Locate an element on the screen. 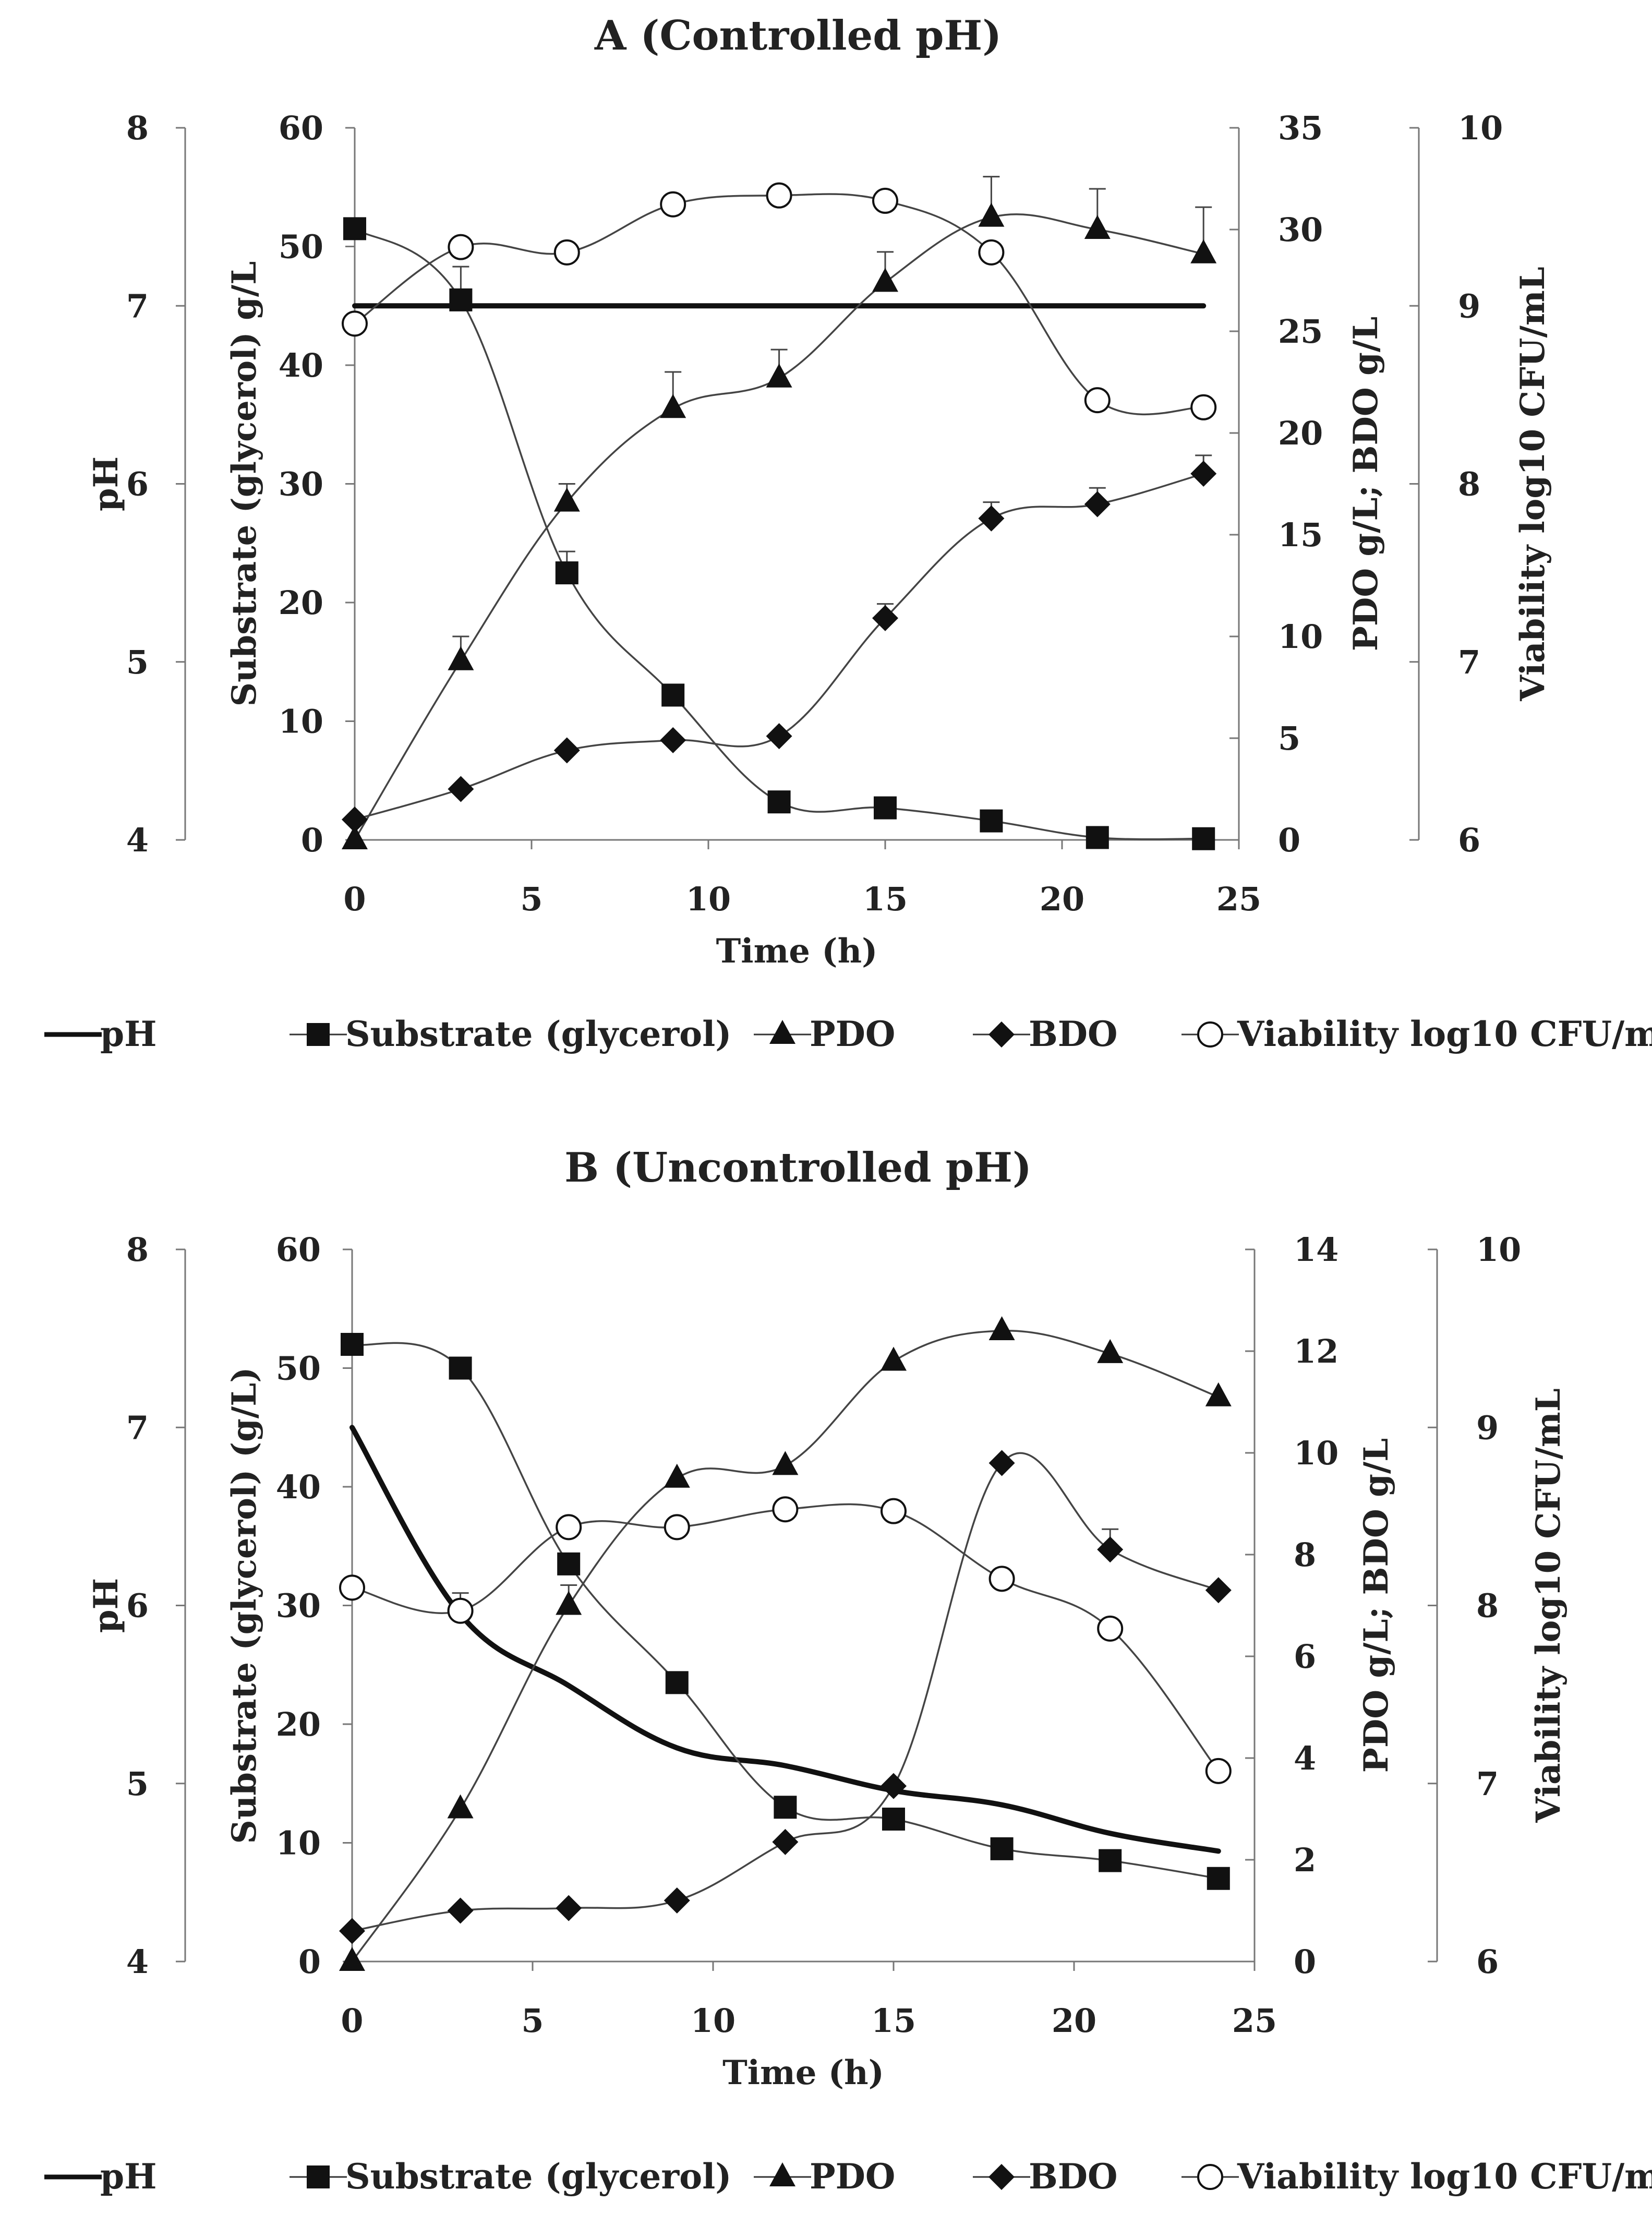 This screenshot has width=1652, height=2238. panel-a-viability-tick-label: 7 is located at coordinates (1469, 662).